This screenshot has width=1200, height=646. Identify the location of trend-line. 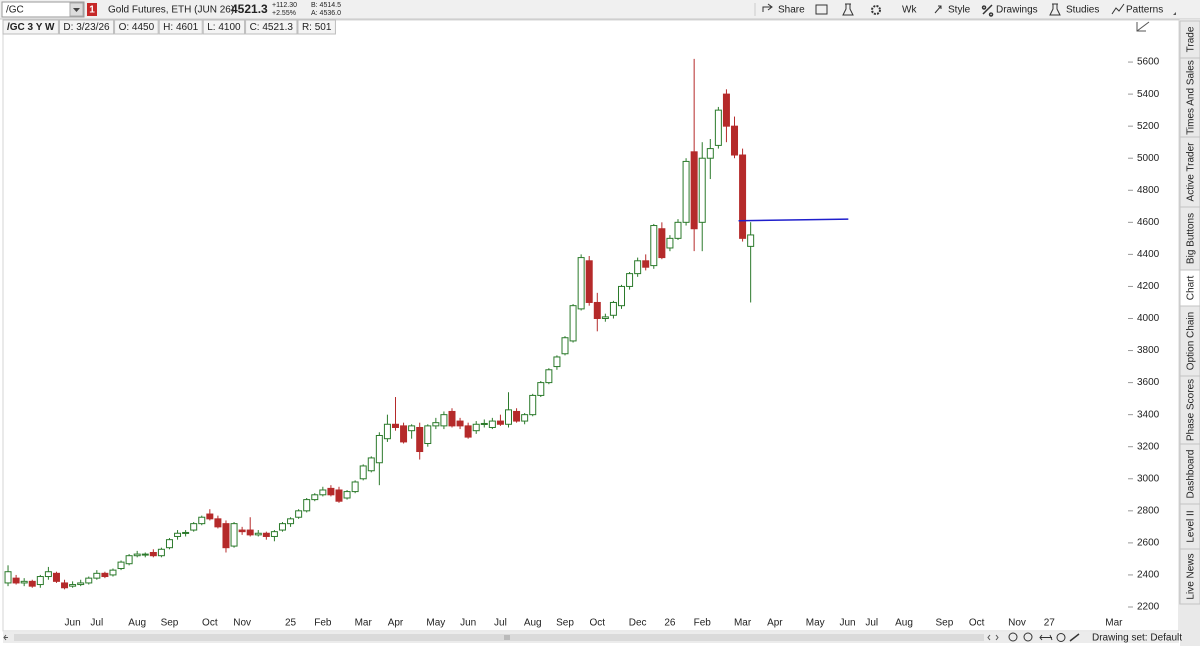
(793, 220).